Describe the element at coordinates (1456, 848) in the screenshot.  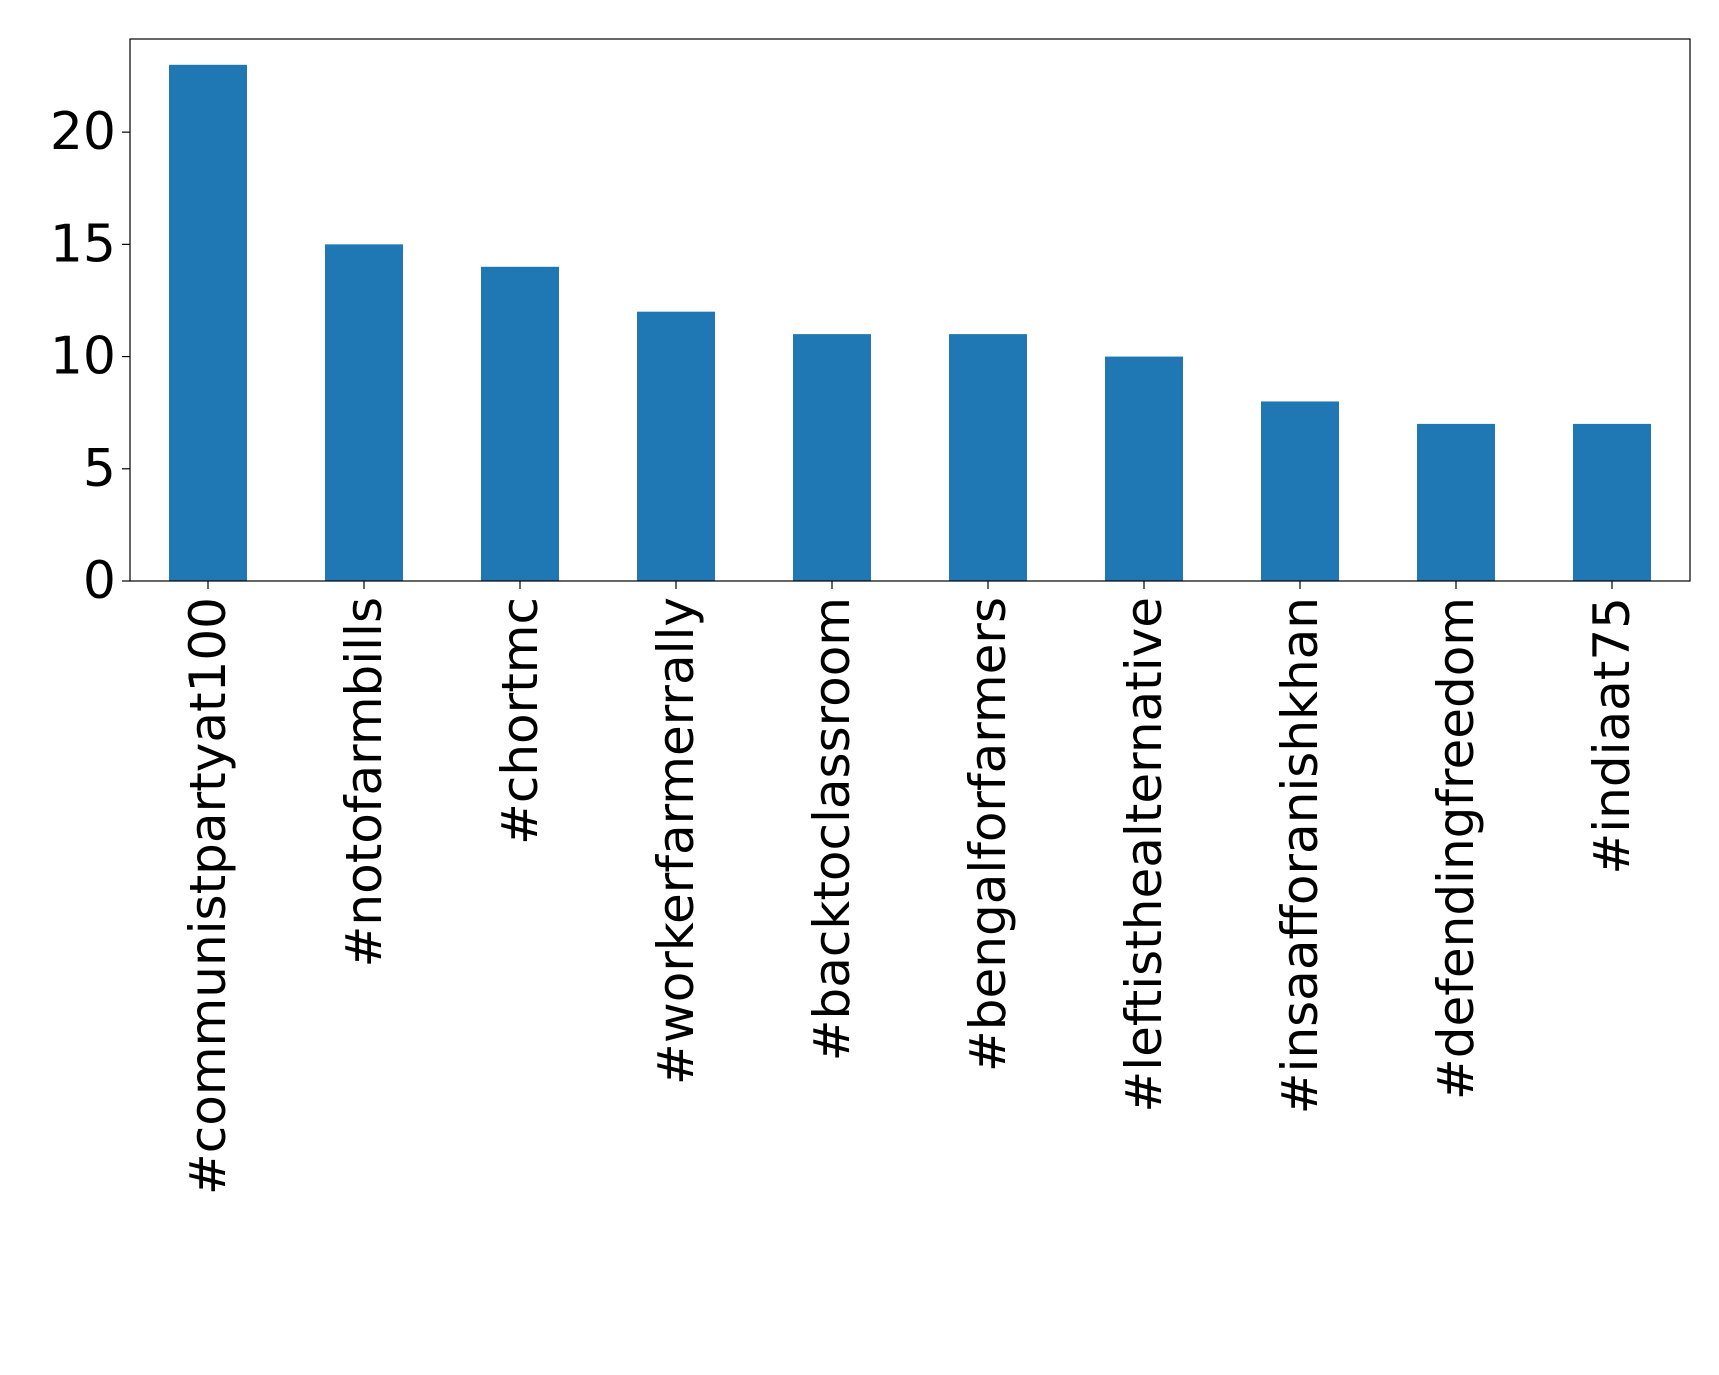
I see `x-tick-label: #defendingfreedom` at that location.